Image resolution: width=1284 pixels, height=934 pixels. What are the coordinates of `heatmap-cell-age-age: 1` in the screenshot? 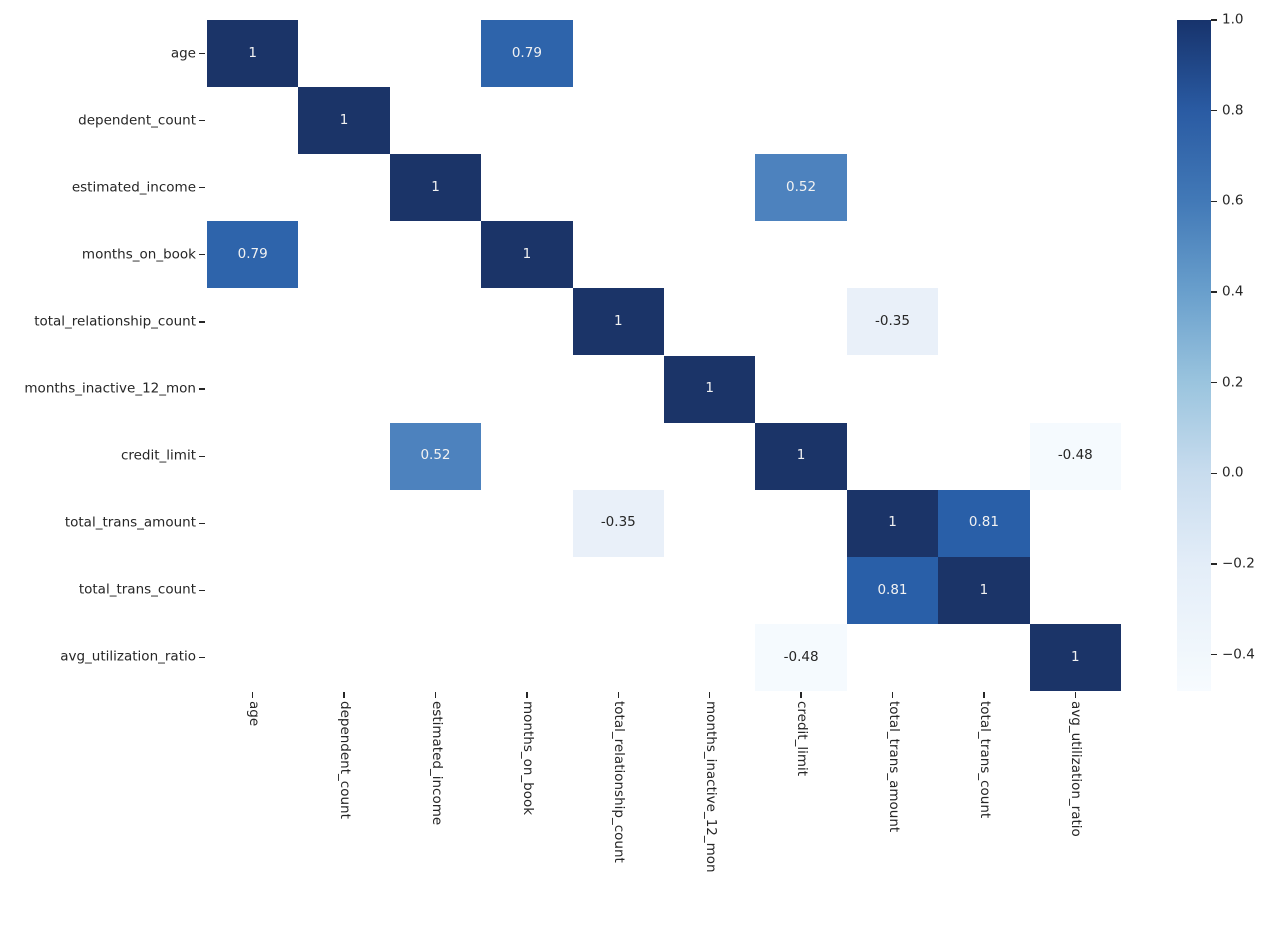 It's located at (253, 54).